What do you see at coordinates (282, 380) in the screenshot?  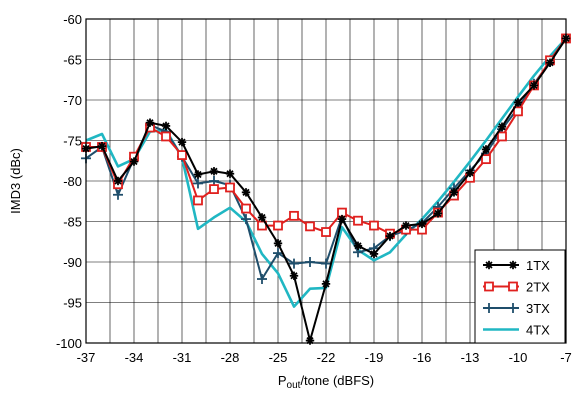 I see `x-axis-label-main: P` at bounding box center [282, 380].